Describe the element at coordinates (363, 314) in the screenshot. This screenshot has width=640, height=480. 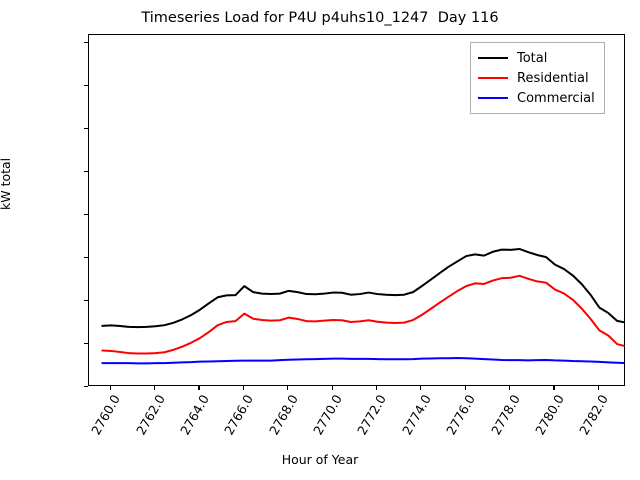
I see `series-line-residential` at that location.